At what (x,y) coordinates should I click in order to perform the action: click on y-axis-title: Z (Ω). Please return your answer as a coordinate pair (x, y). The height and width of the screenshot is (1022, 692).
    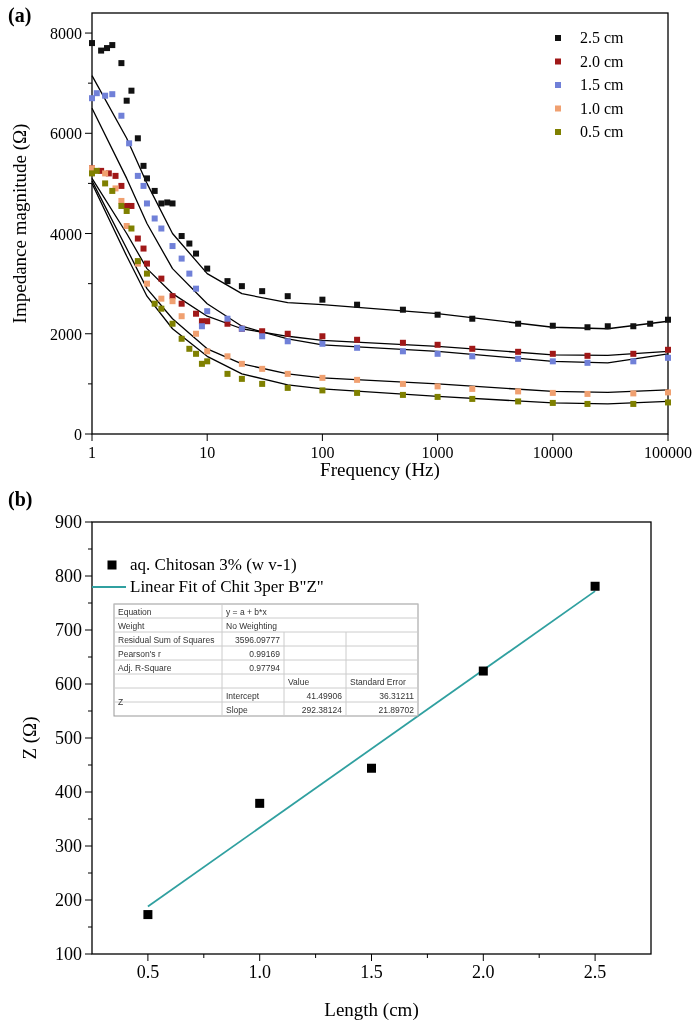
    Looking at the image, I should click on (30, 738).